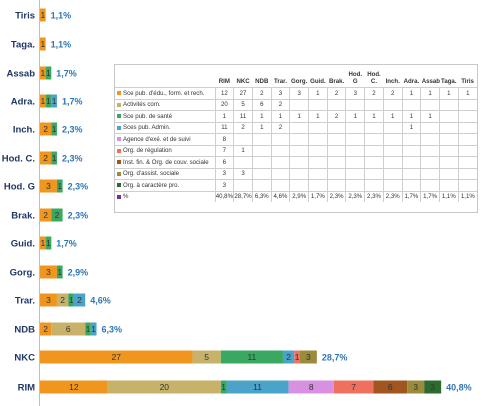  I want to click on segment-value-label: 5, so click(206, 357).